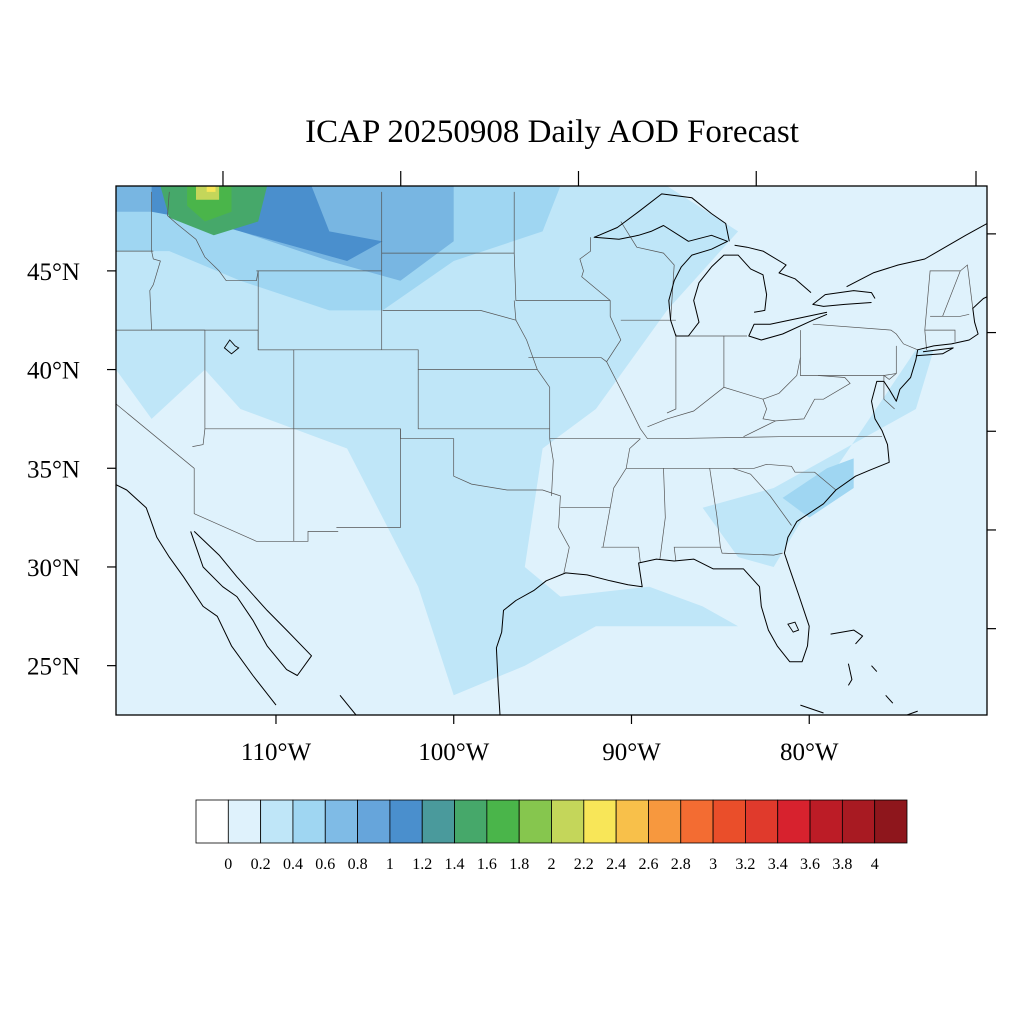 The height and width of the screenshot is (1024, 1024). I want to click on colorbar-label: 3.2, so click(745, 864).